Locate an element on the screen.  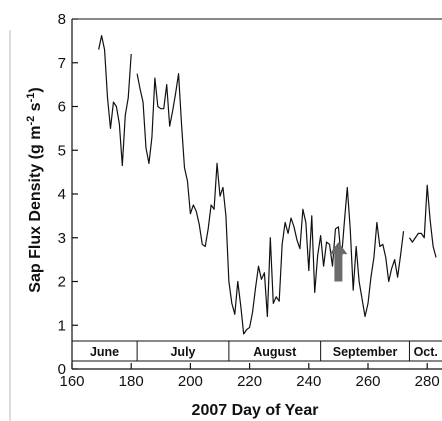
x-tick-label-2: 200 is located at coordinates (190, 381).